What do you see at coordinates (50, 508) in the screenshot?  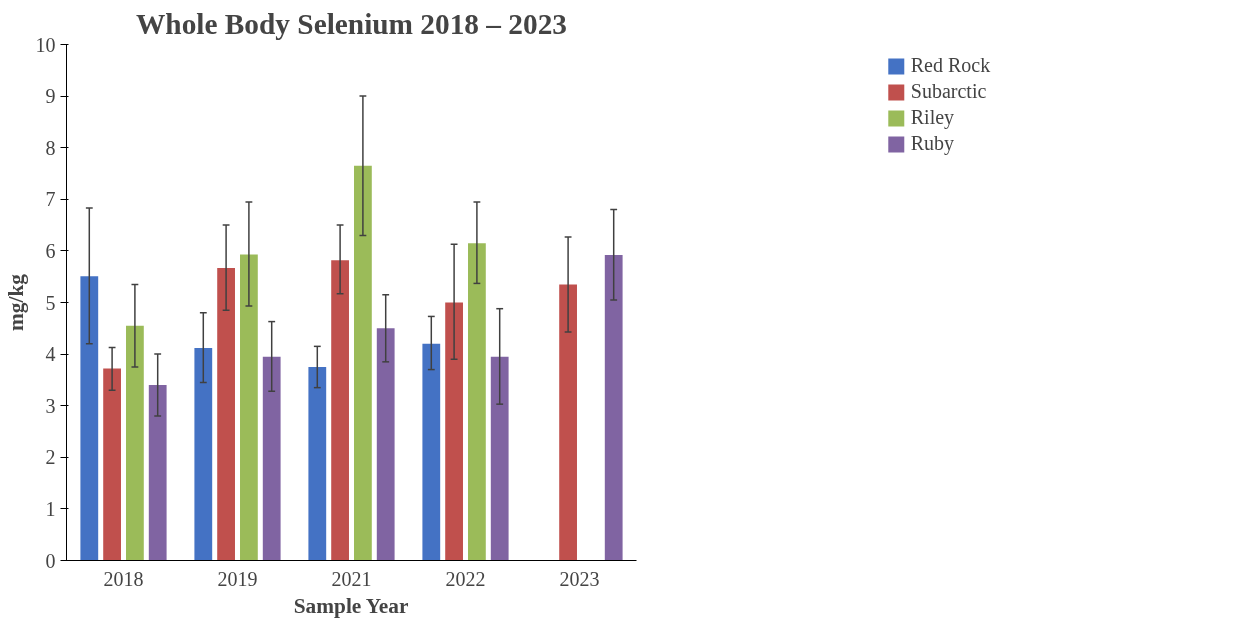 I see `y-tick-label: 1` at bounding box center [50, 508].